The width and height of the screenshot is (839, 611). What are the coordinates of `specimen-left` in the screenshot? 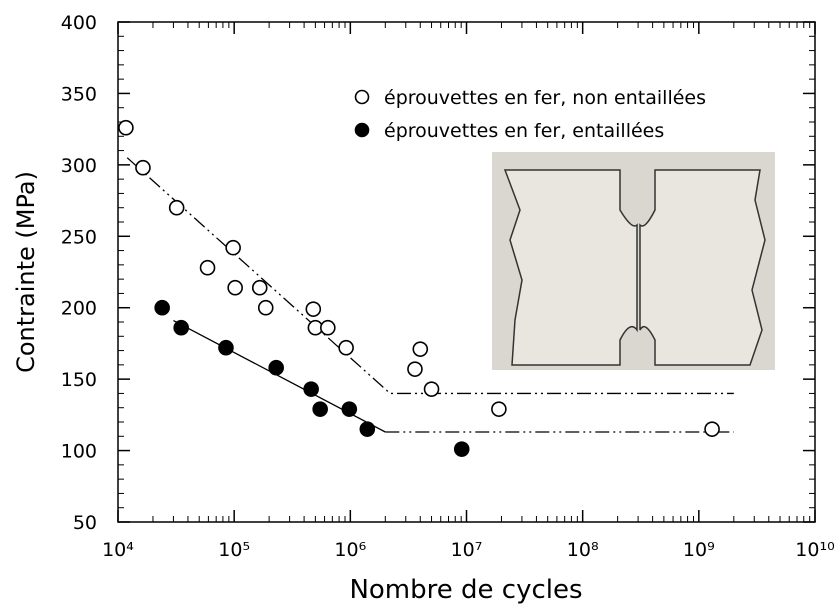 It's located at (570, 267).